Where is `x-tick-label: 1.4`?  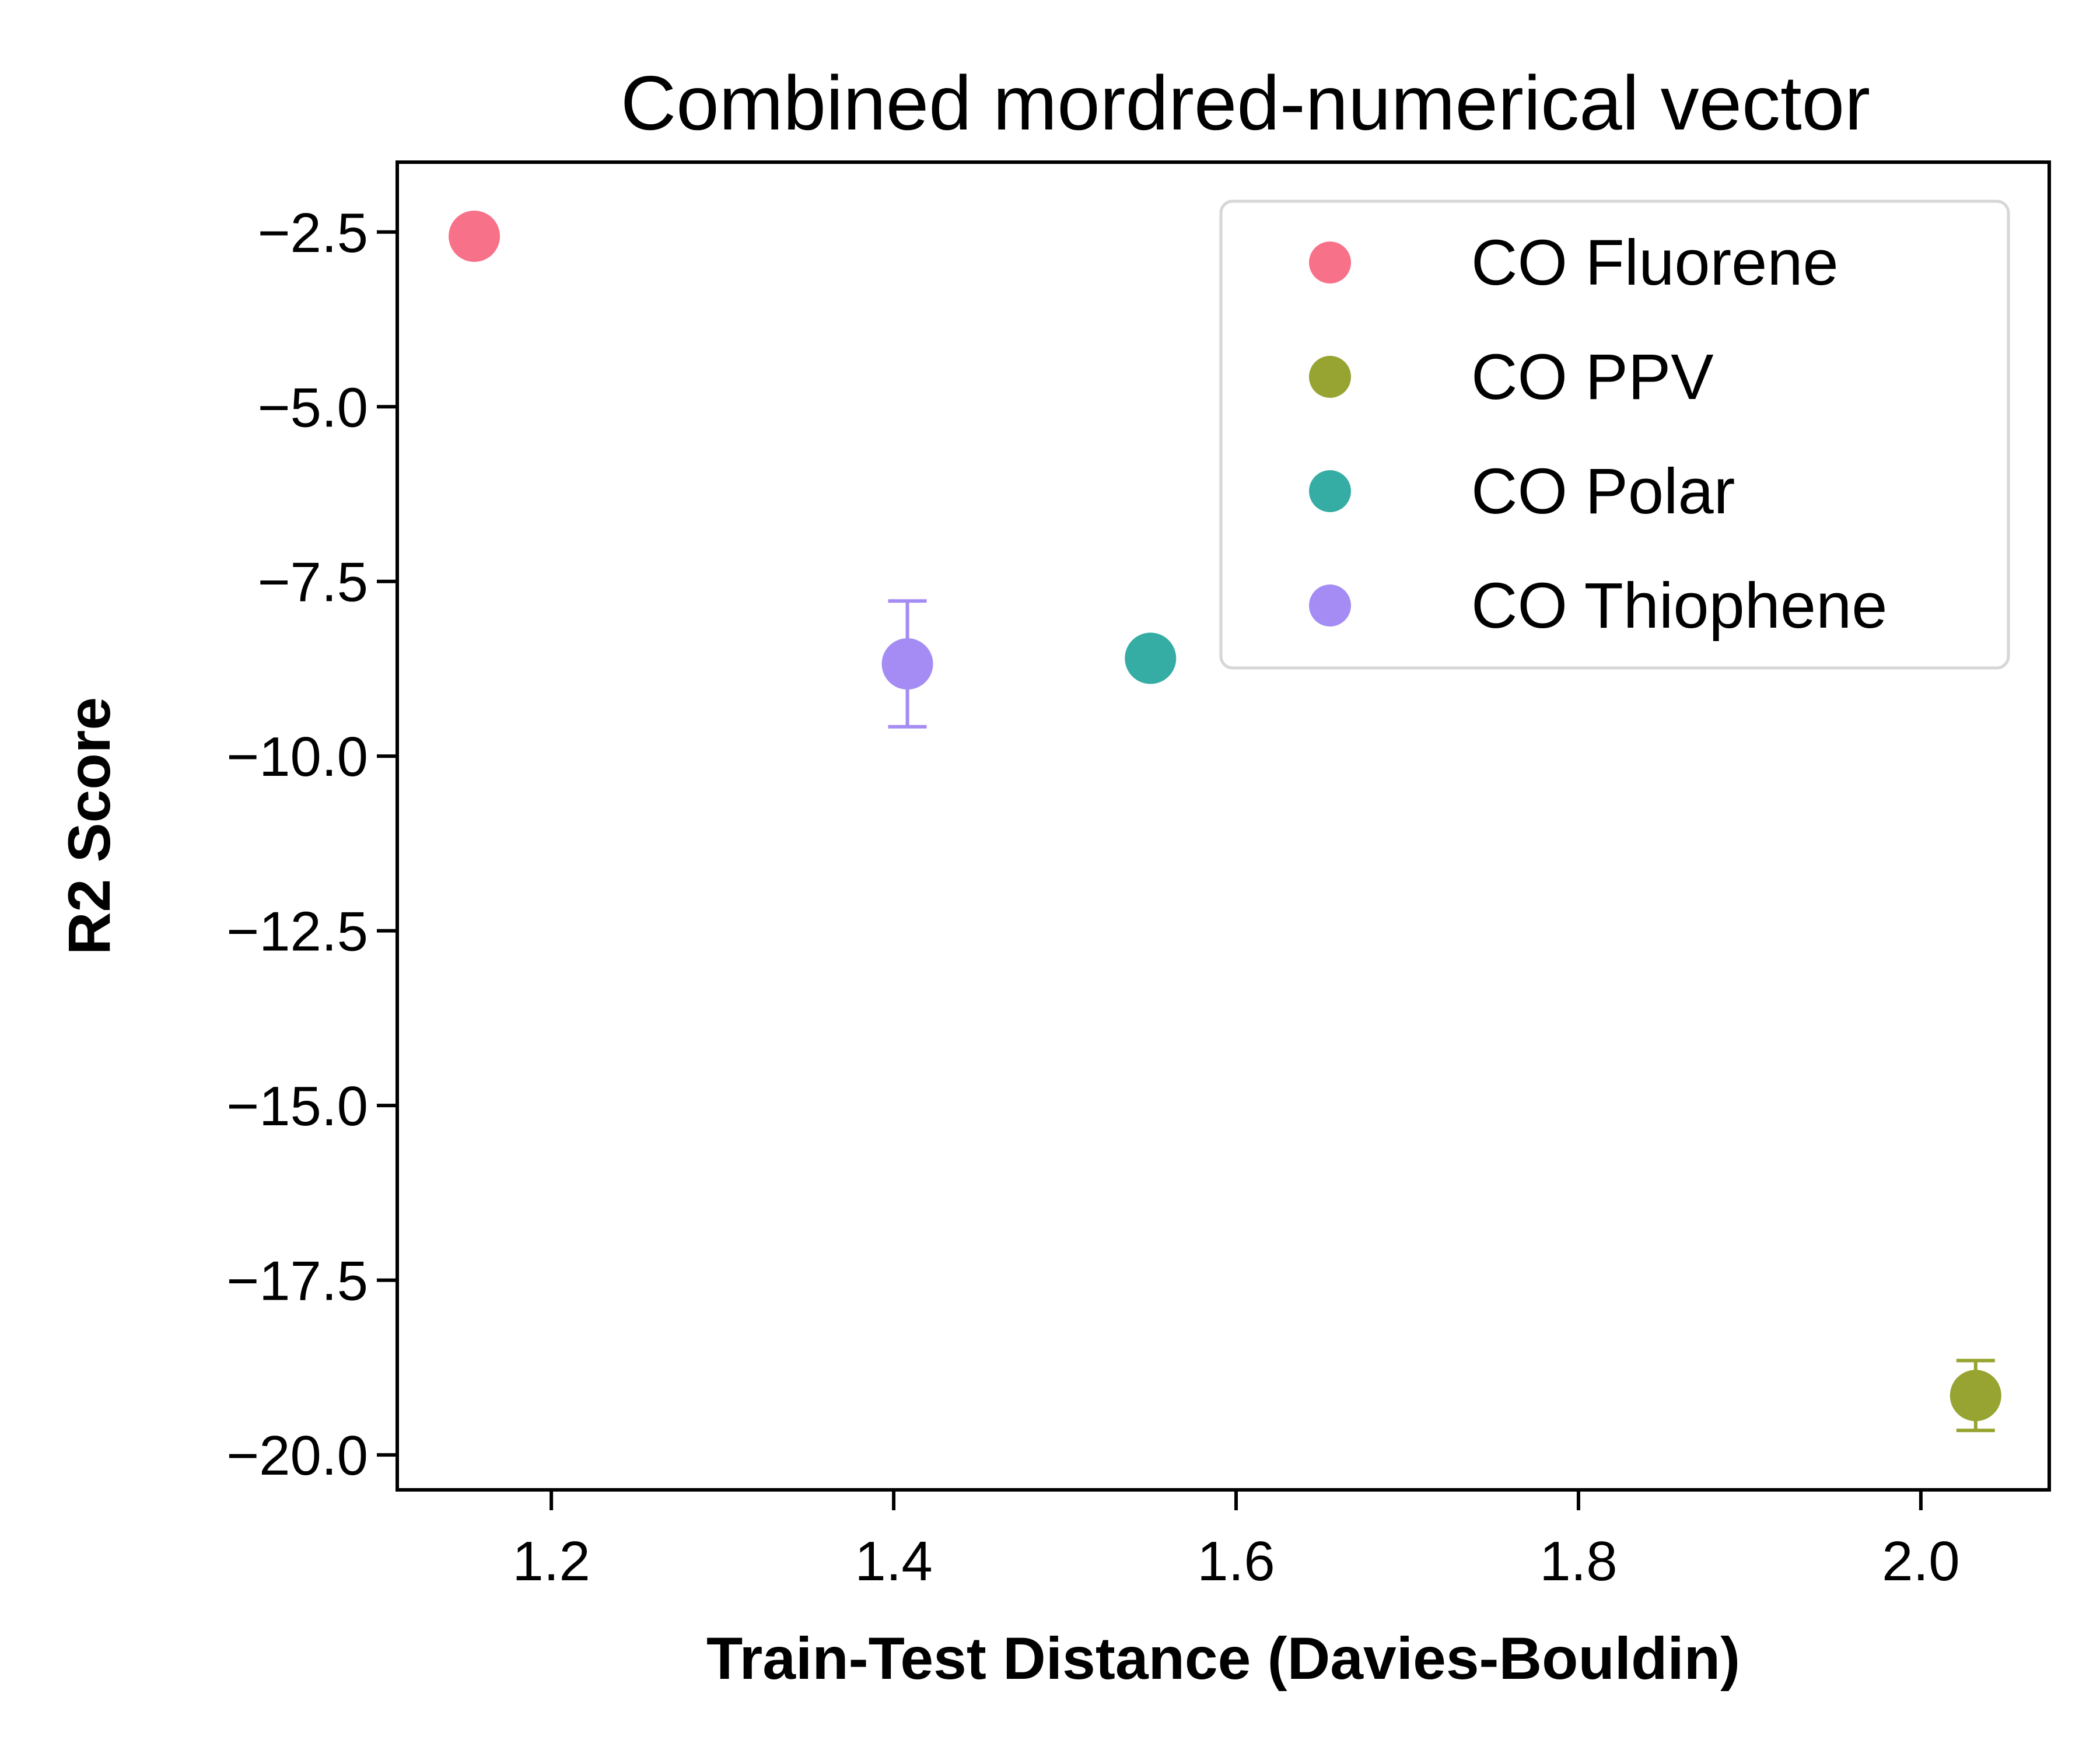 x-tick-label: 1.4 is located at coordinates (893, 1561).